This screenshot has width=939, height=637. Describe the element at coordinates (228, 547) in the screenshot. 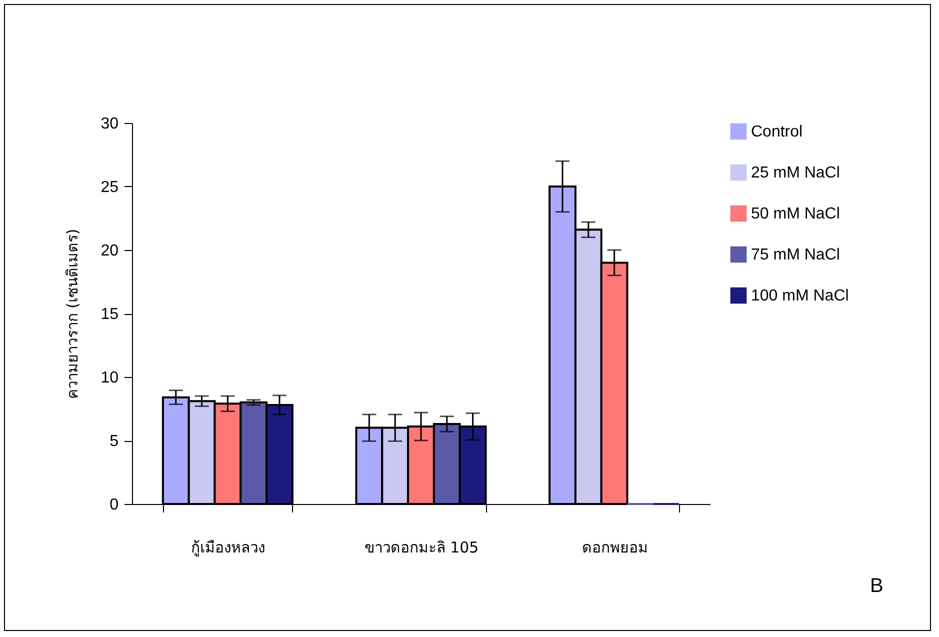

I see `x-tick-label: กู้เมืองหลวง` at that location.